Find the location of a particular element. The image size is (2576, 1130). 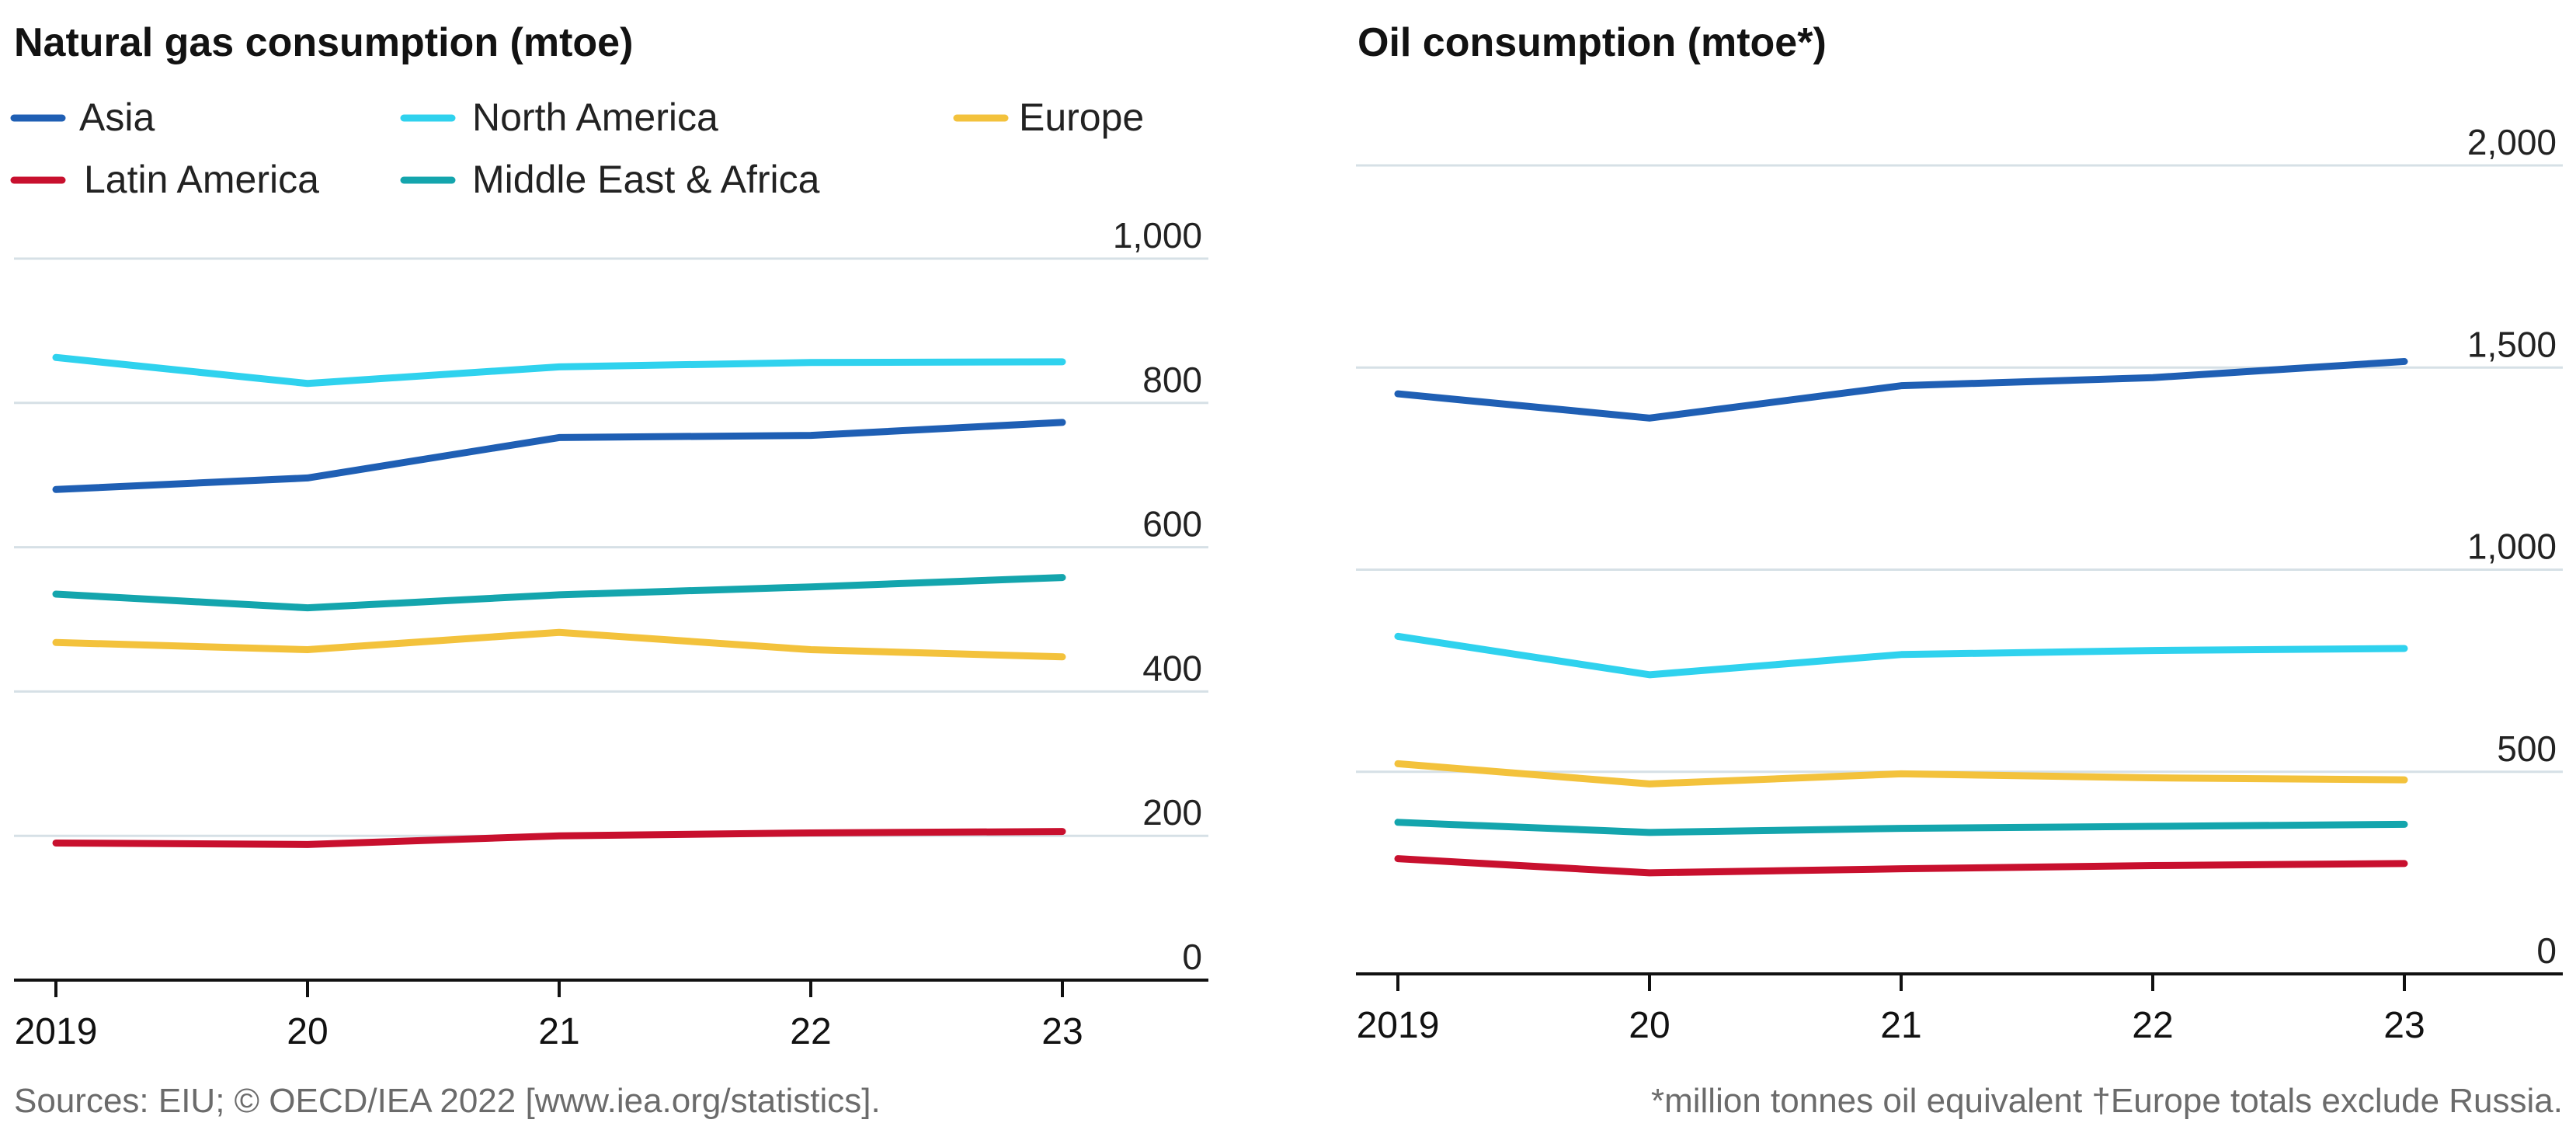

oil-y-axis: 0 500 1,000 1,500 2,000 is located at coordinates (2512, 546).